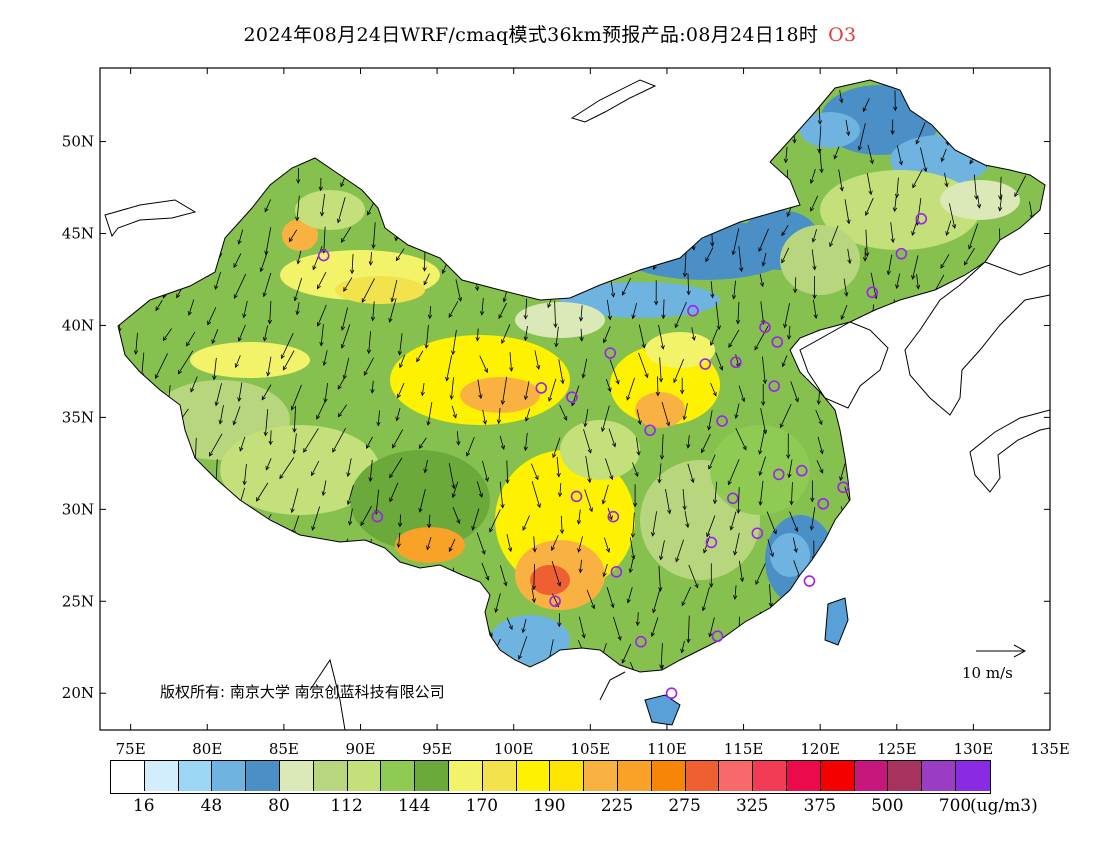 Image resolution: width=1100 pixels, height=850 pixels. Describe the element at coordinates (667, 749) in the screenshot. I see `lon-tick-label: 110E` at that location.